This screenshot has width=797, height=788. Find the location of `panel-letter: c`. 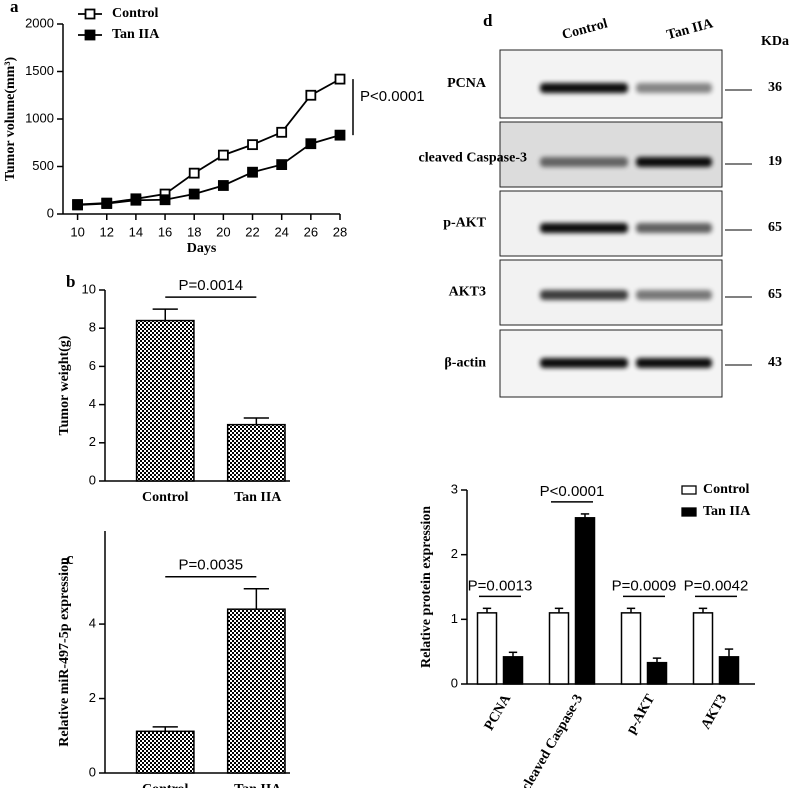

panel-letter: c is located at coordinates (70, 558).